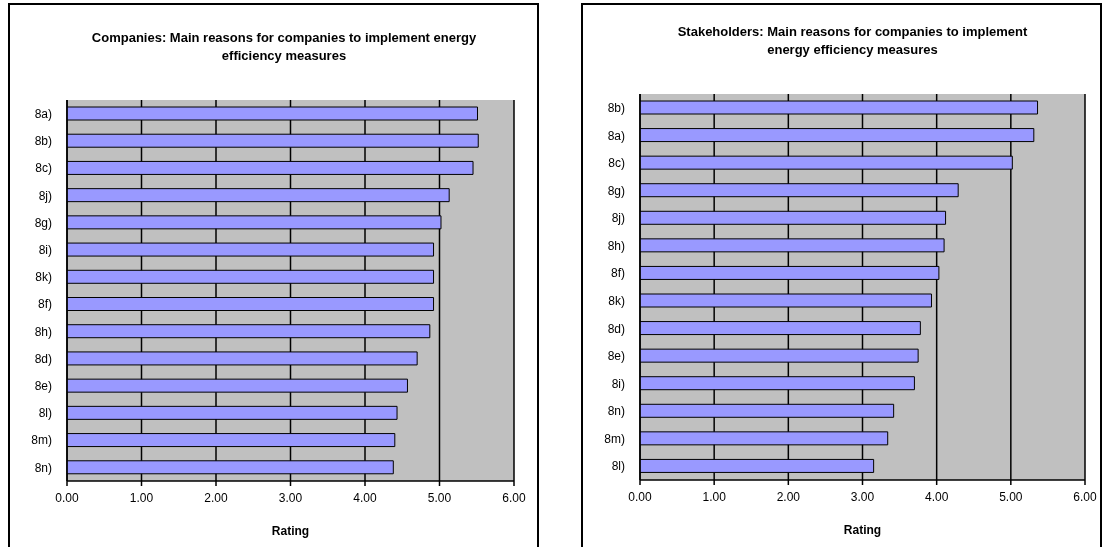 The width and height of the screenshot is (1111, 547). I want to click on chart-title: Stakeholders: Main reasons for companies to implement energy efficiency measures, so click(852, 41).